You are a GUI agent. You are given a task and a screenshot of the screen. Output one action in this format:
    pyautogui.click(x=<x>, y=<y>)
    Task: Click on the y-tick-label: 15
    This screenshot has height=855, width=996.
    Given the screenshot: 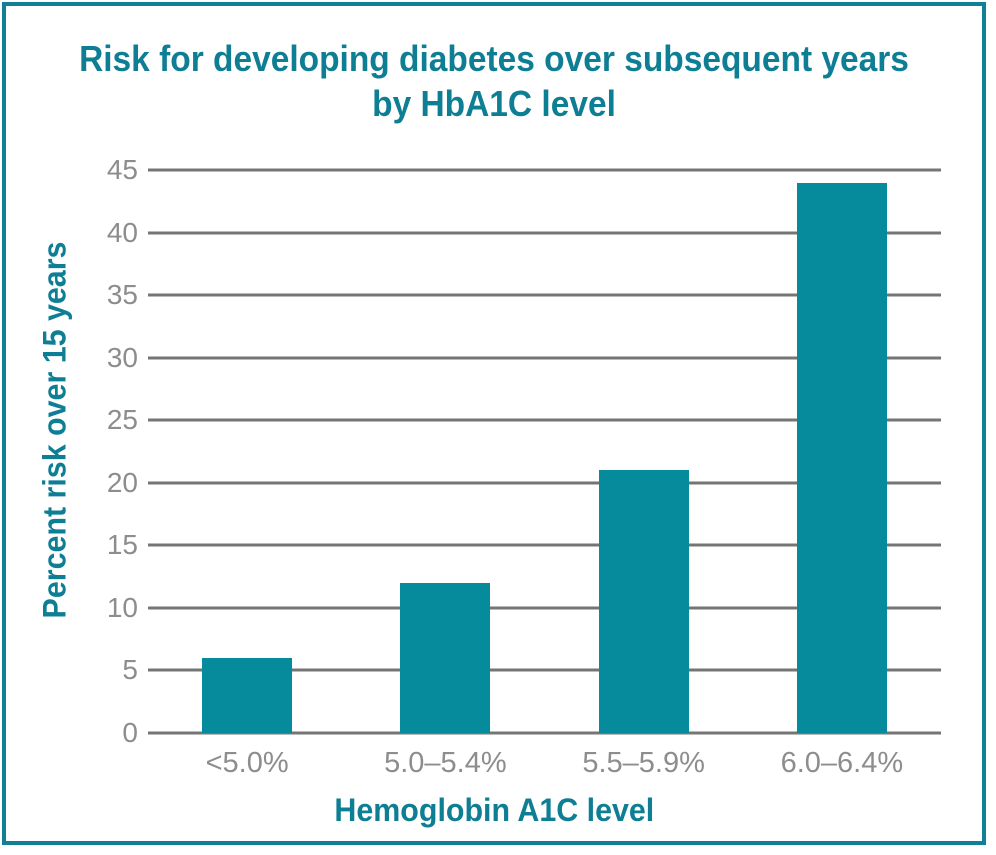 What is the action you would take?
    pyautogui.click(x=122, y=545)
    